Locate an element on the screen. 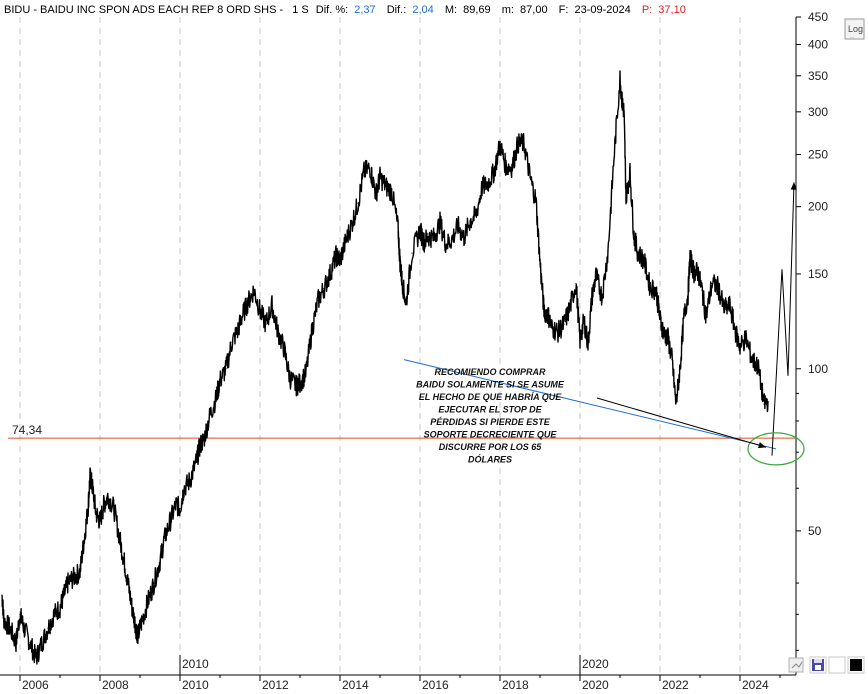 The width and height of the screenshot is (868, 694). x-tick-label-2022: 2022 is located at coordinates (675, 685).